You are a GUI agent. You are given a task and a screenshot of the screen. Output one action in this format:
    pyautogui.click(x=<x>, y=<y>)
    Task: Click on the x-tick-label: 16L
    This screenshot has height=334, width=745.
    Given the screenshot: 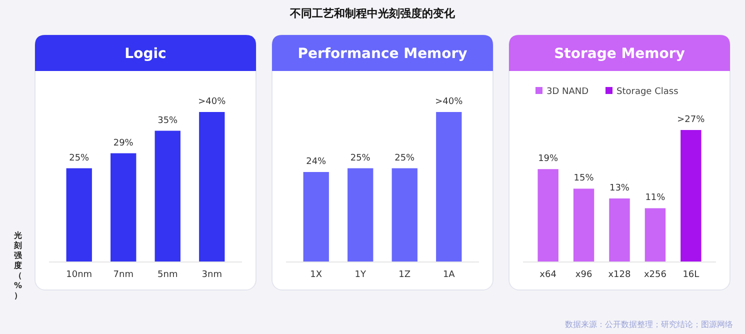 What is the action you would take?
    pyautogui.click(x=691, y=275)
    